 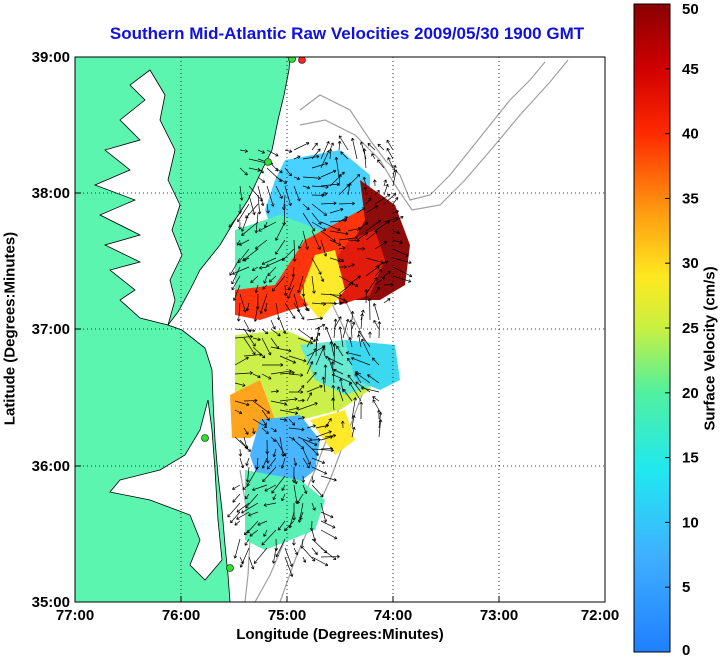 I want to click on x-tick-label: 72:00, so click(x=600, y=615).